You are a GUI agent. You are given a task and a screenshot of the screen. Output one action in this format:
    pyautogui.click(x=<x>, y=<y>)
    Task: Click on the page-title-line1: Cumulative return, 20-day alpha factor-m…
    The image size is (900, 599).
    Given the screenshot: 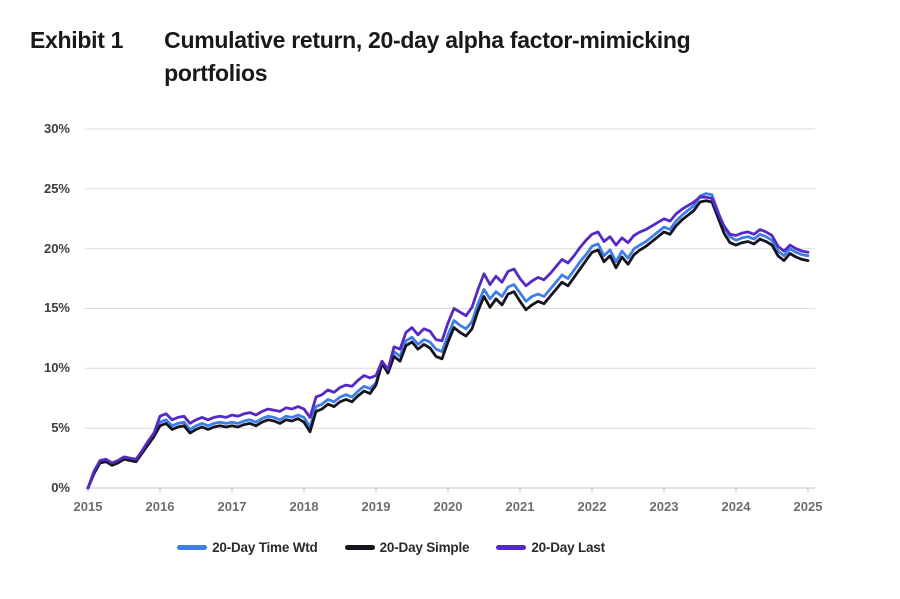 What is the action you would take?
    pyautogui.click(x=427, y=40)
    